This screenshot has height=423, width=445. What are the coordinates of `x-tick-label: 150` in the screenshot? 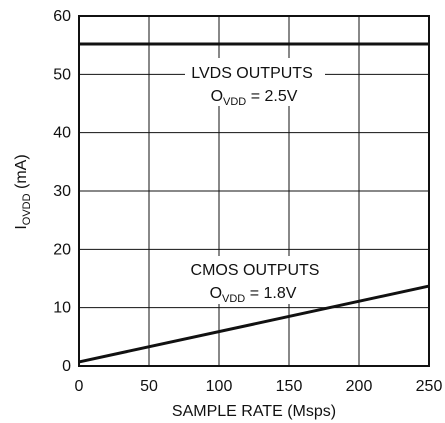 It's located at (289, 386).